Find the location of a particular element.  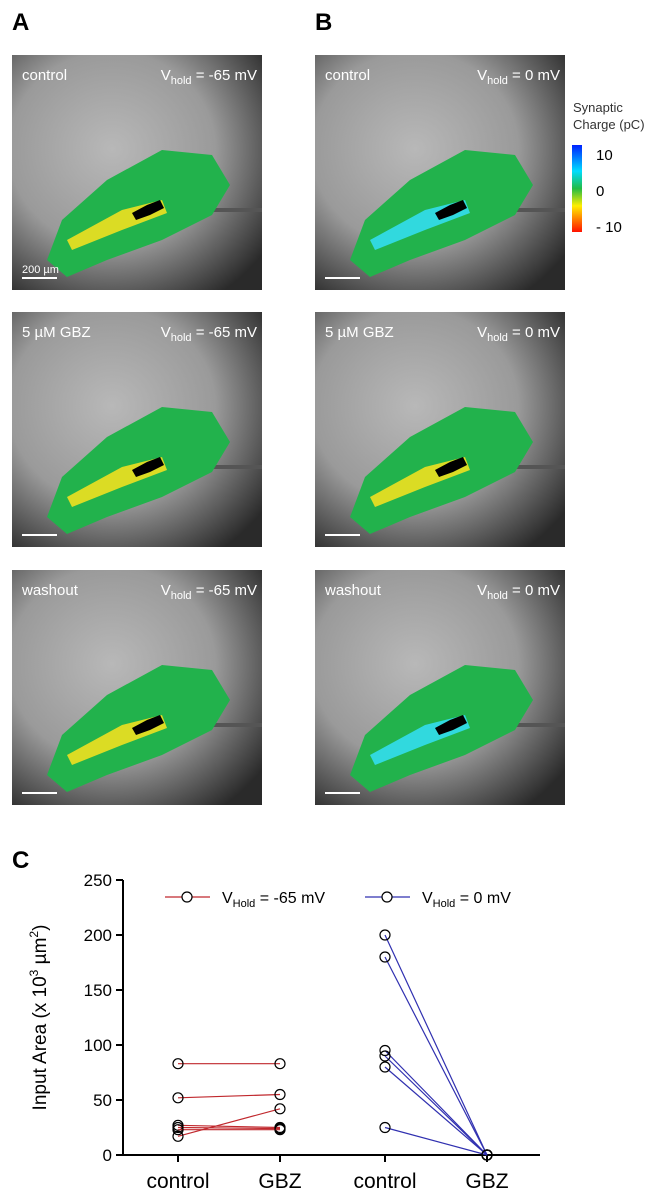

sup: 2 is located at coordinates (34, 934).